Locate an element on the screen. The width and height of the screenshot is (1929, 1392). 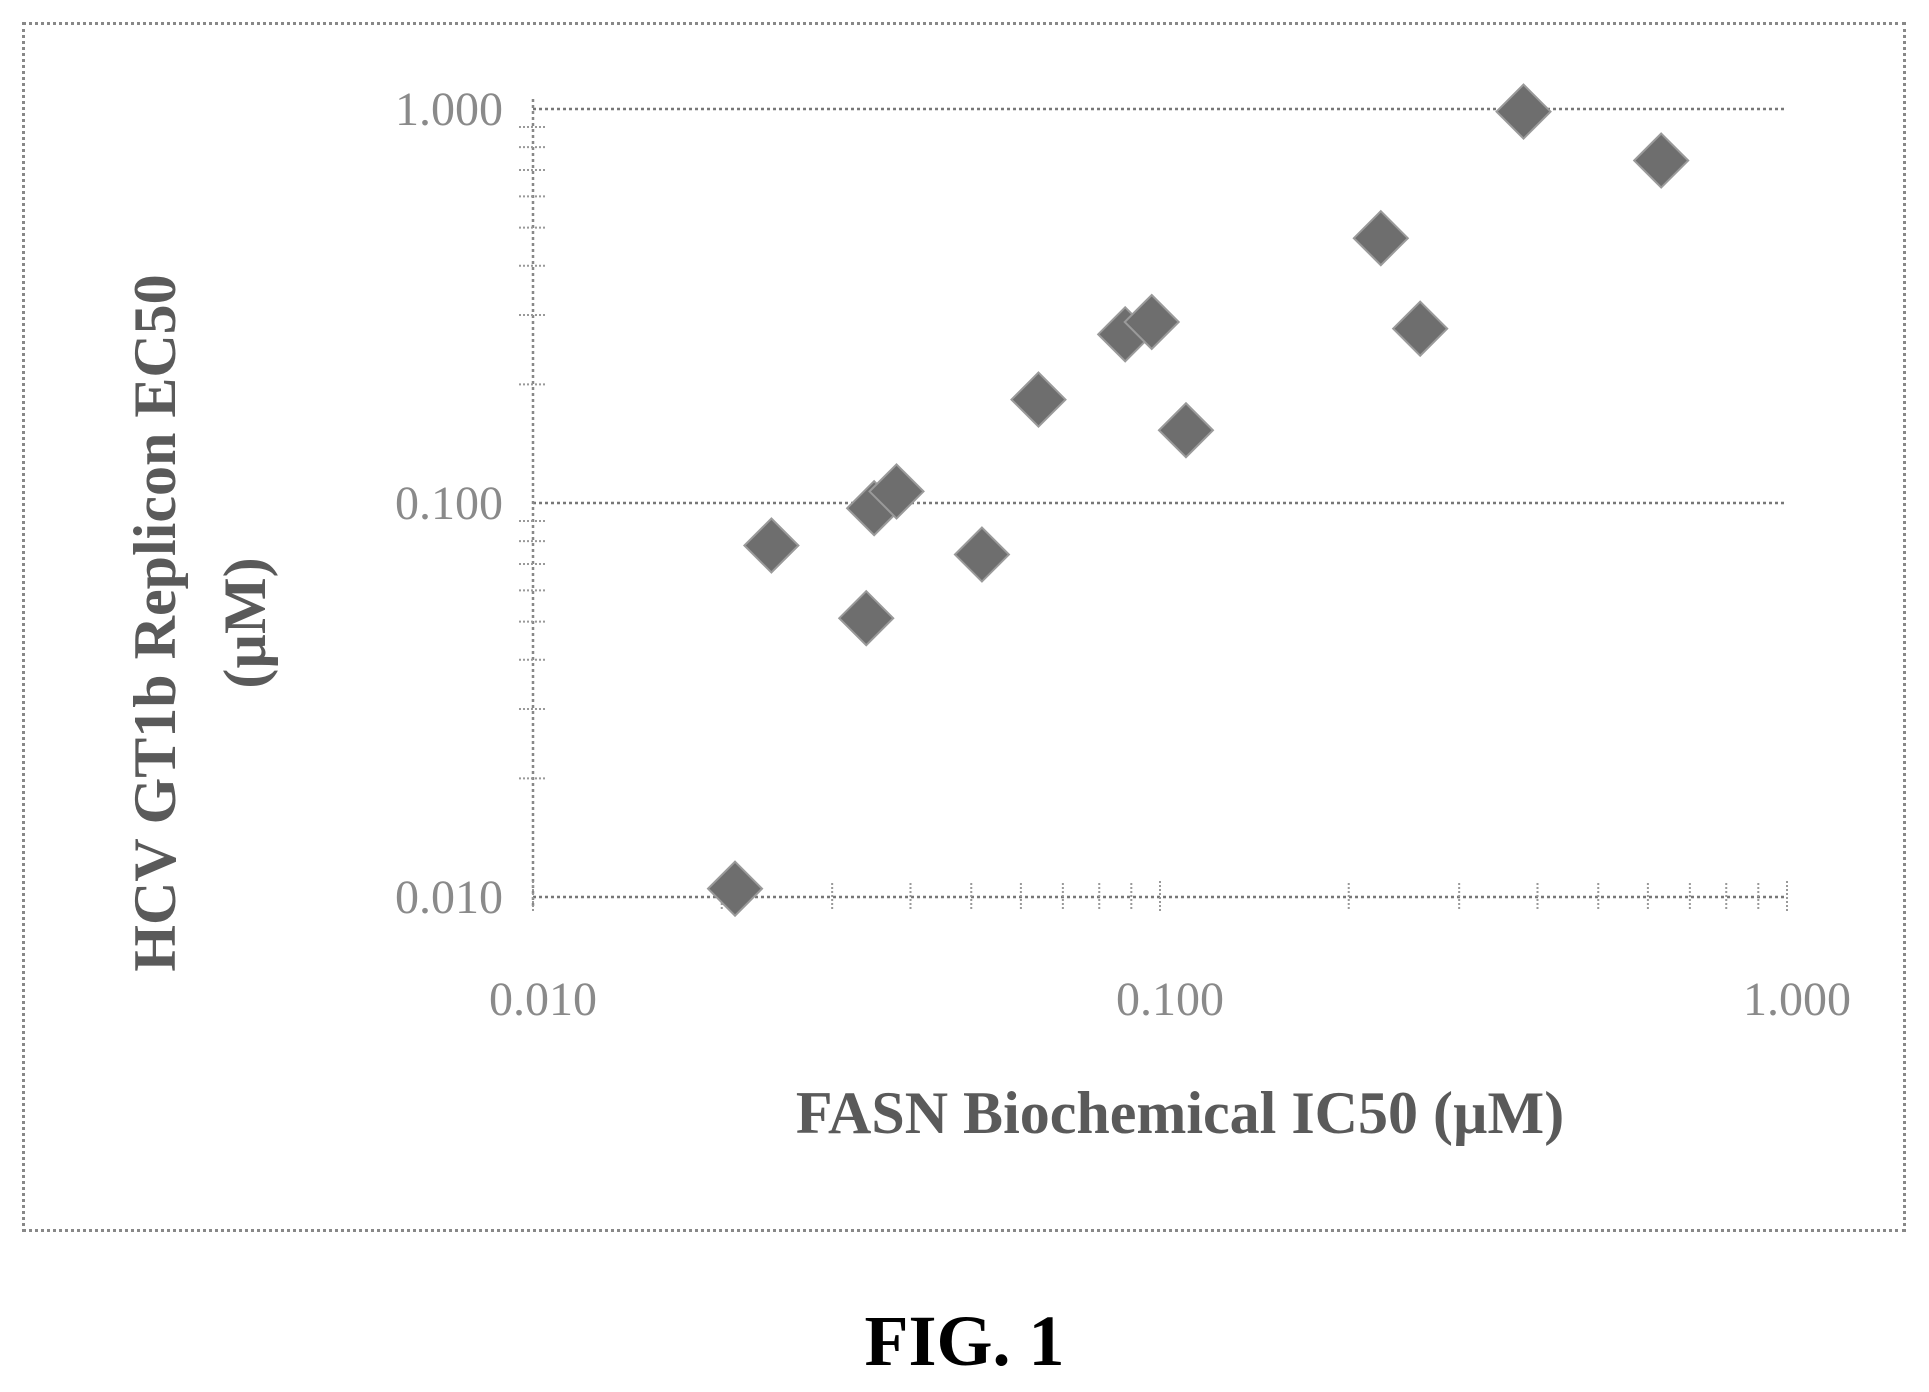
figure-caption: FIG. 1 is located at coordinates (964, 1341).